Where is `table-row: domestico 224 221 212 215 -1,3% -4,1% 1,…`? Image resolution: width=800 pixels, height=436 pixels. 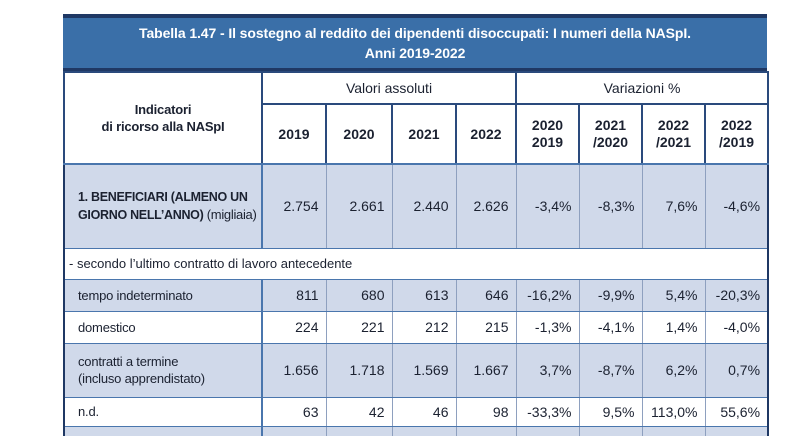
table-row: domestico 224 221 212 215 -1,3% -4,1% 1,… is located at coordinates (416, 327).